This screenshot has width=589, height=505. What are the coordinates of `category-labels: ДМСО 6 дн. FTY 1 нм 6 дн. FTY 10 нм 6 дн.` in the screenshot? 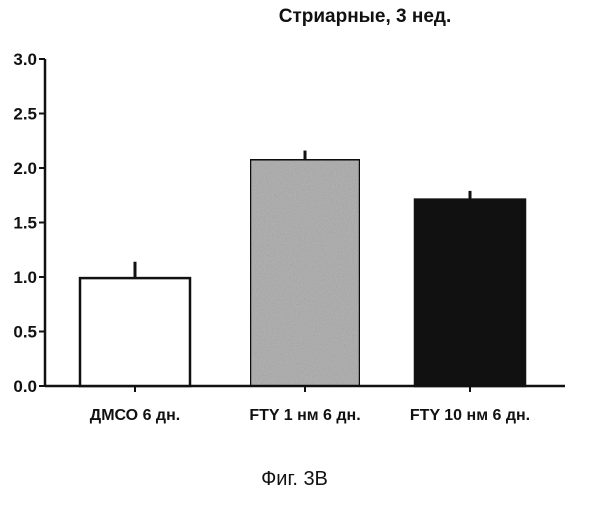 It's located at (310, 415).